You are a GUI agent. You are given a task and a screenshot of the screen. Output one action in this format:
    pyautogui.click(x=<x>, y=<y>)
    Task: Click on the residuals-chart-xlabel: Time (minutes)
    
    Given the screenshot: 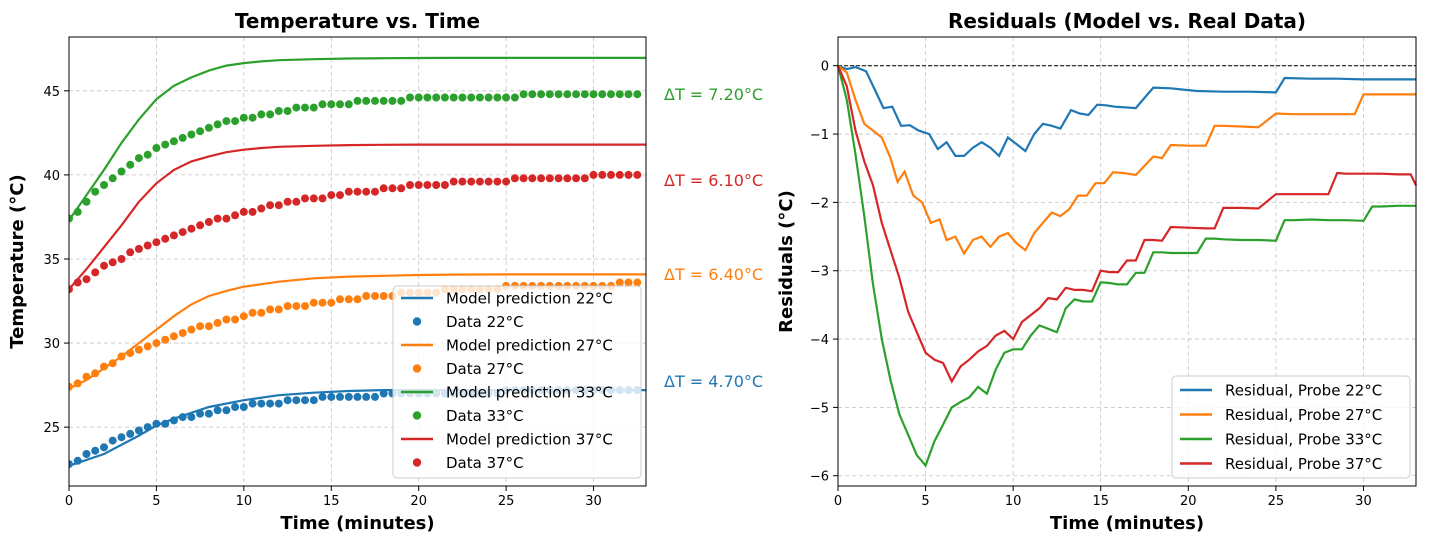 What is the action you would take?
    pyautogui.click(x=1127, y=523)
    